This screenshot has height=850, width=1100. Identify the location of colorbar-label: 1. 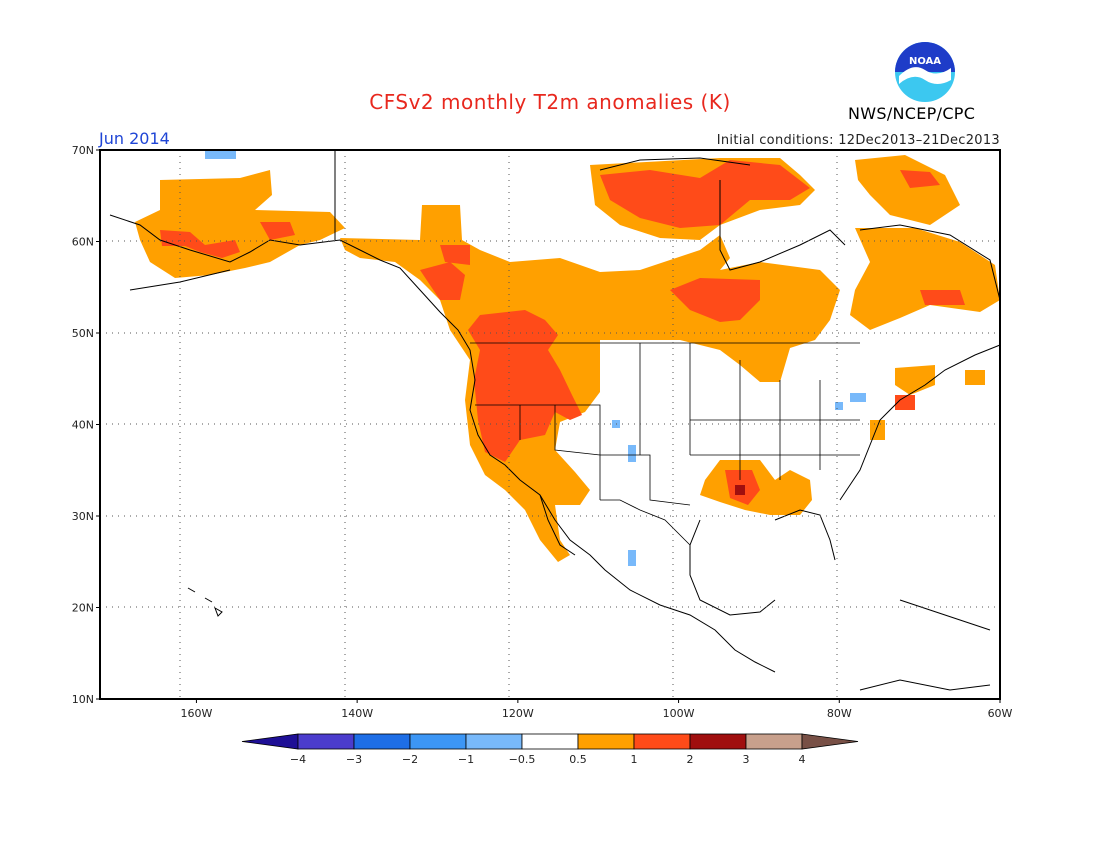
(634, 759).